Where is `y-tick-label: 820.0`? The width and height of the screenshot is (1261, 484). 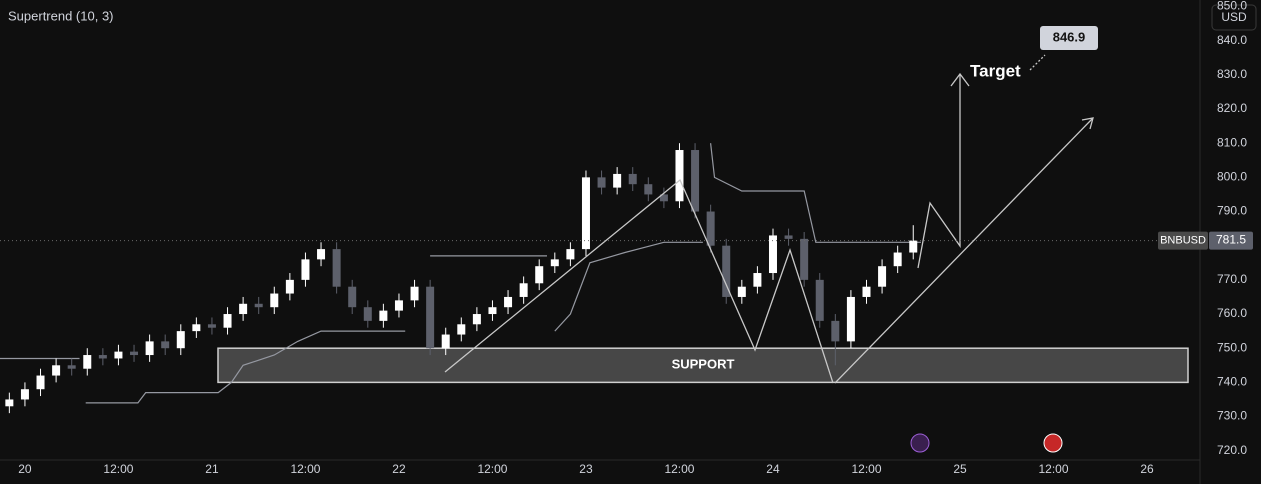 y-tick-label: 820.0 is located at coordinates (1232, 108).